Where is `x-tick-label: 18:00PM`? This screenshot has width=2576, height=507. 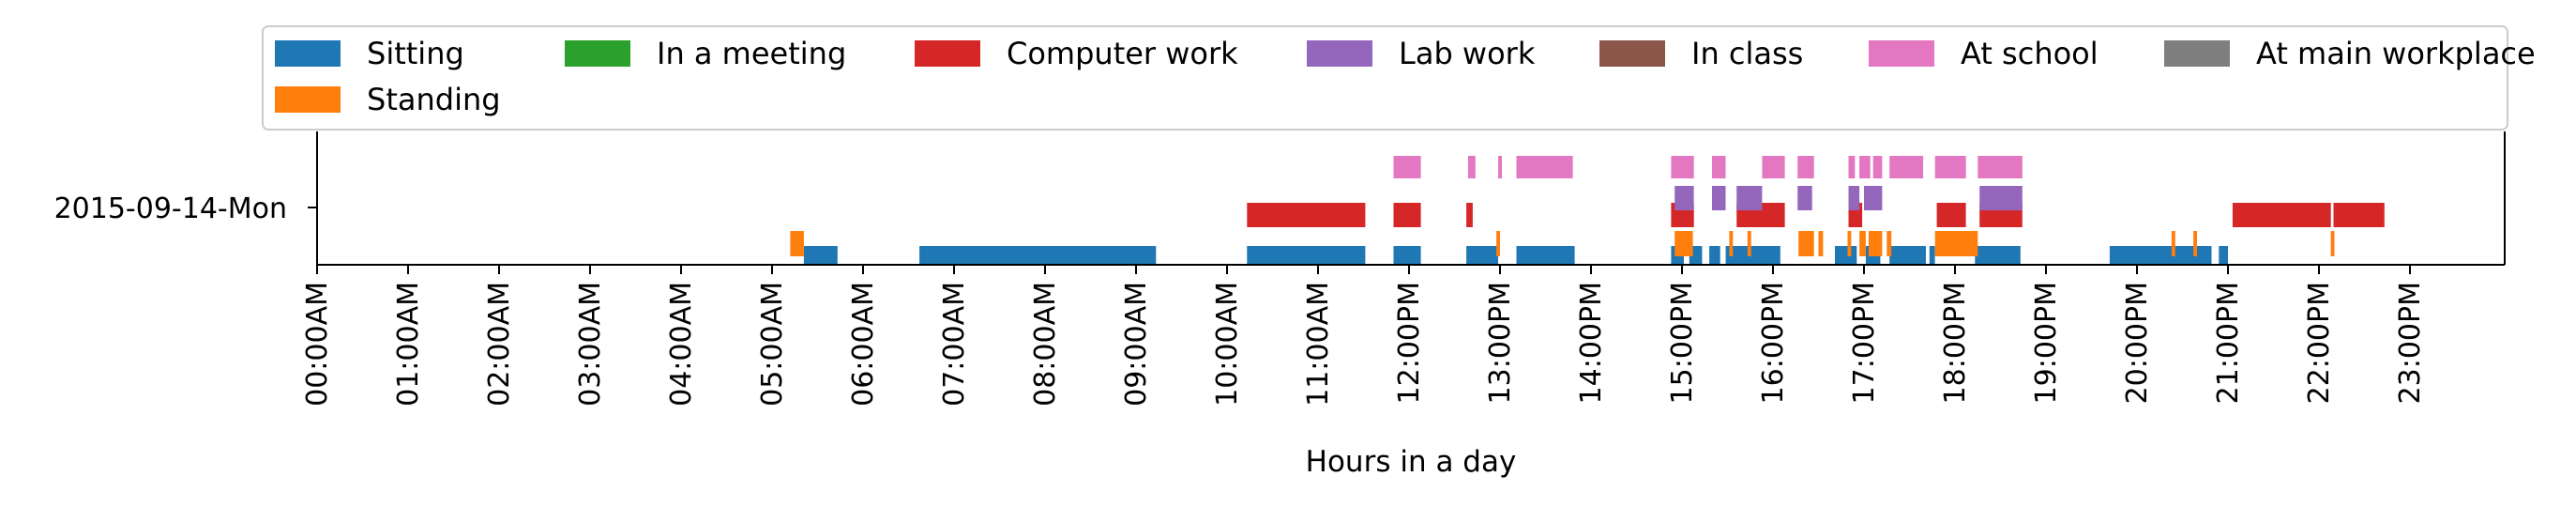 x-tick-label: 18:00PM is located at coordinates (1955, 343).